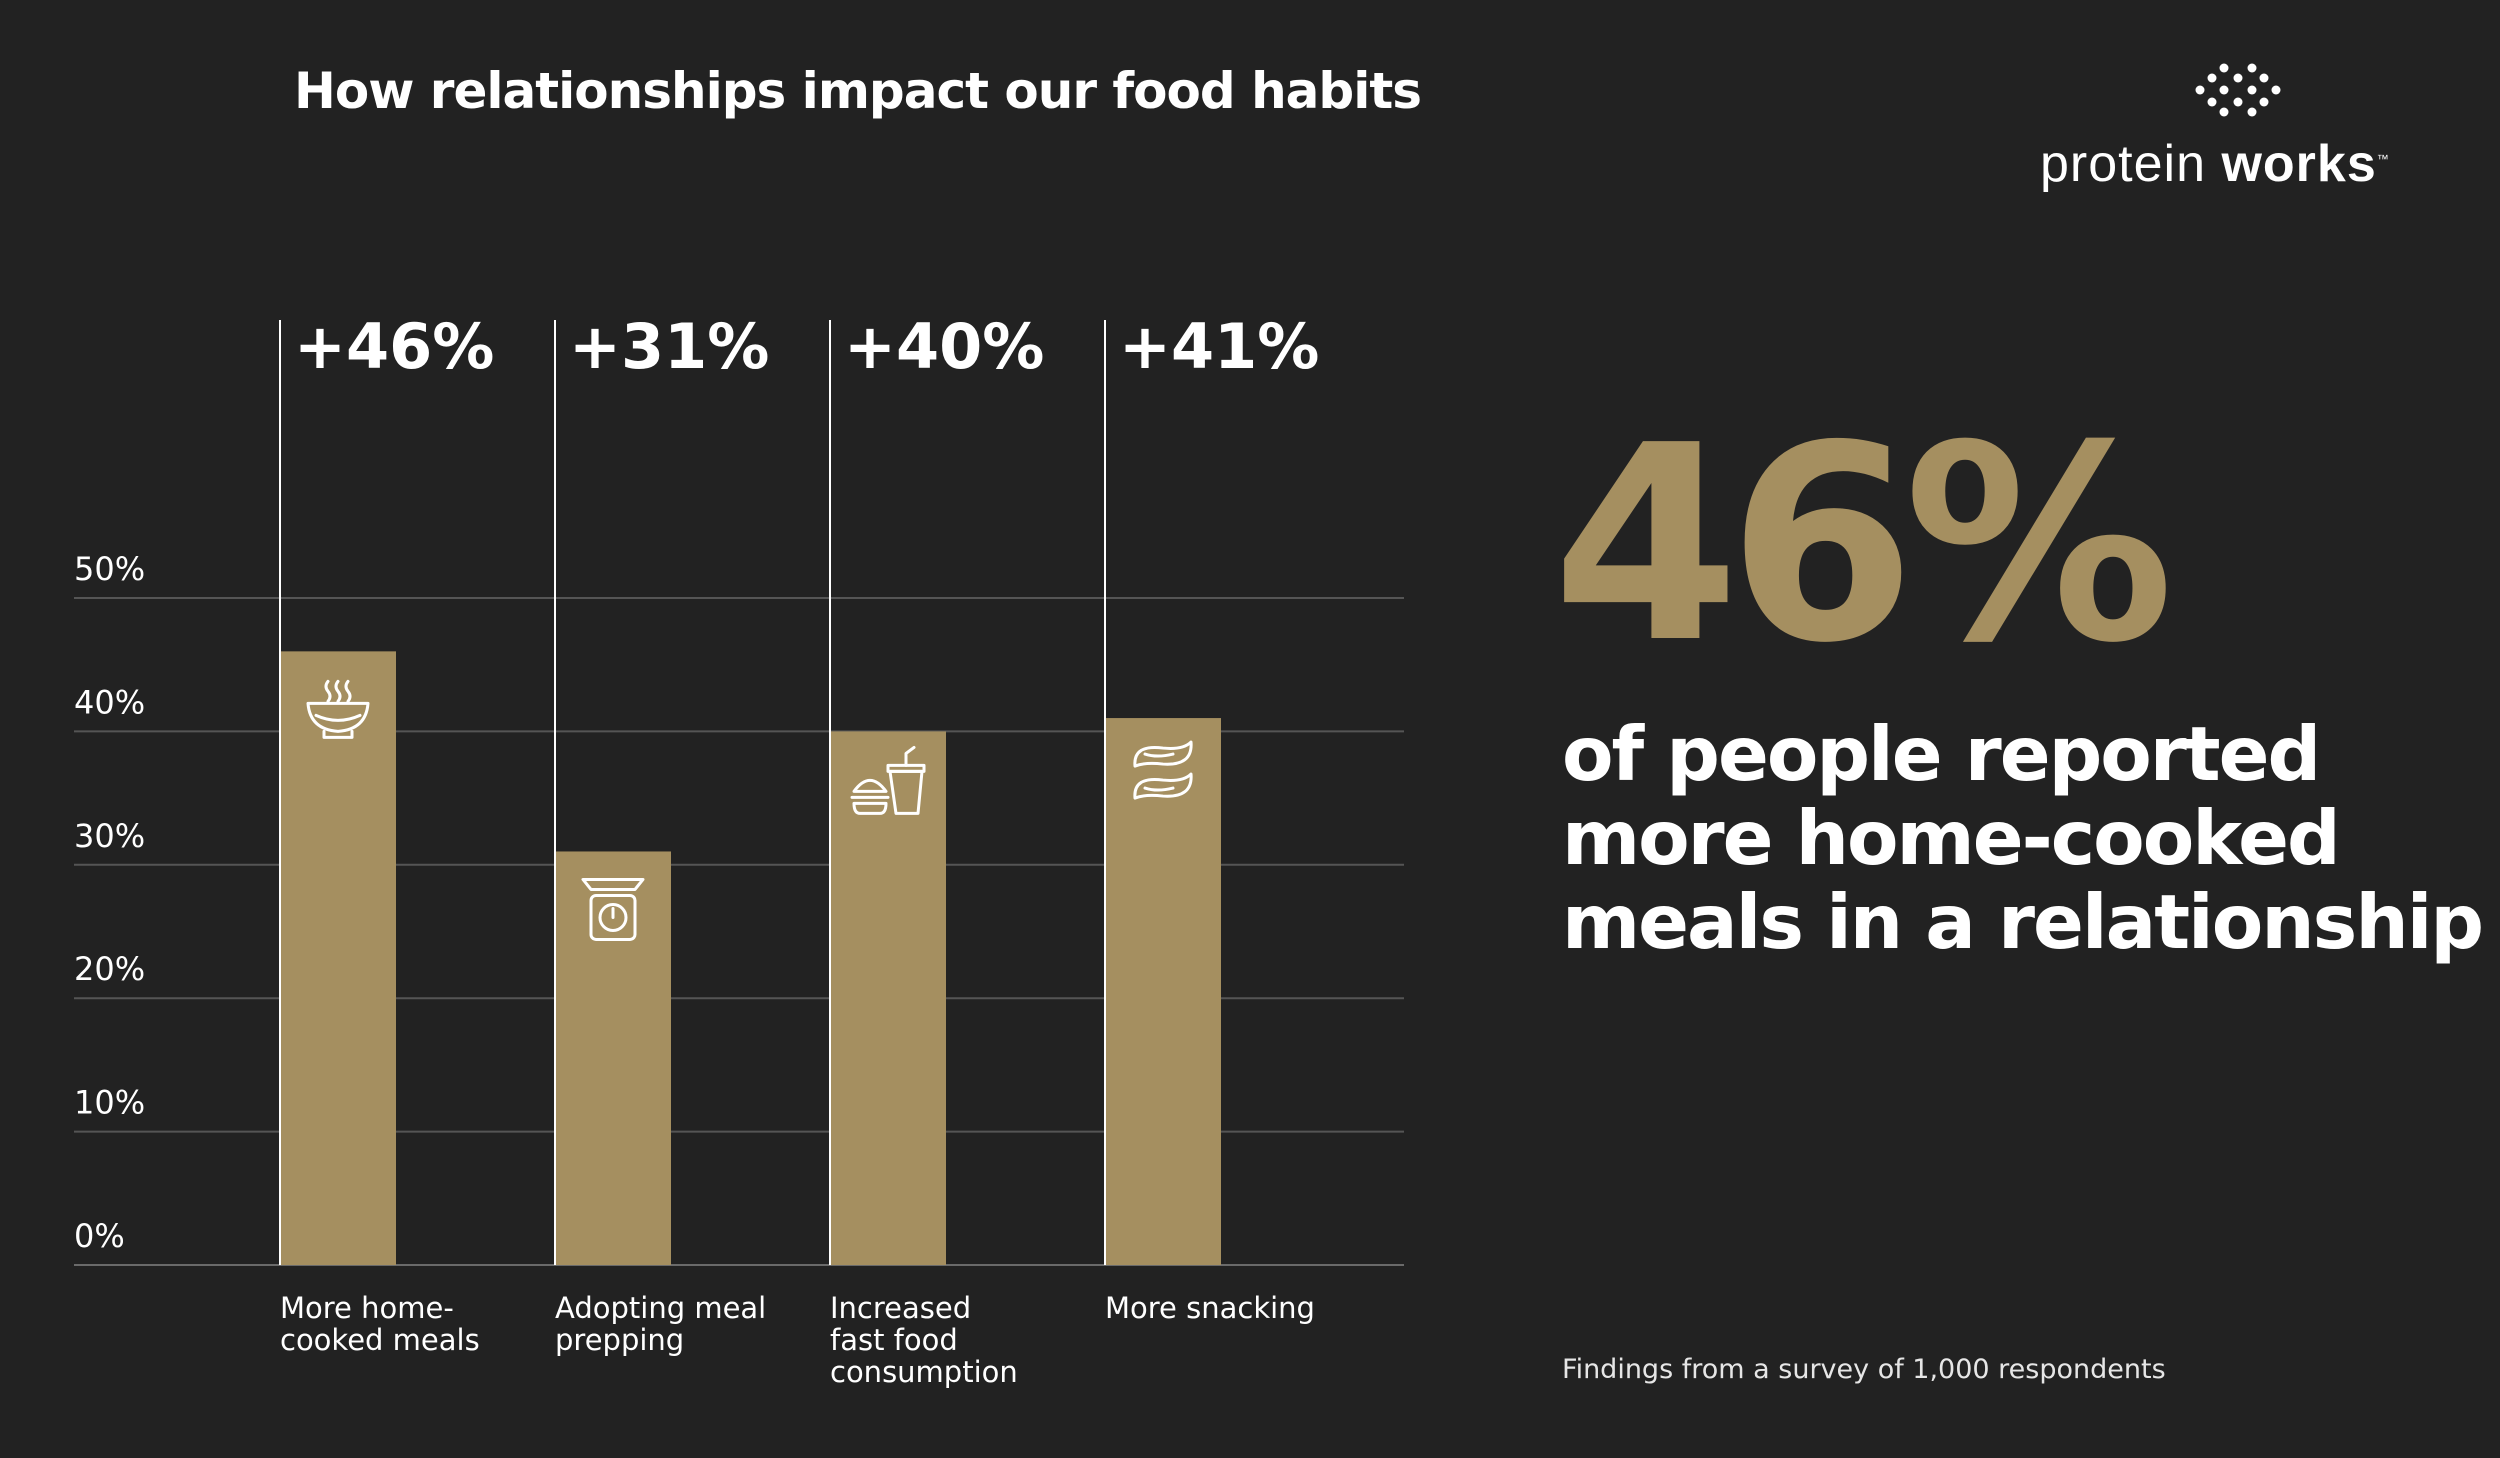 Image resolution: width=2500 pixels, height=1458 pixels. I want to click on y-tick-label: 40%, so click(109, 702).